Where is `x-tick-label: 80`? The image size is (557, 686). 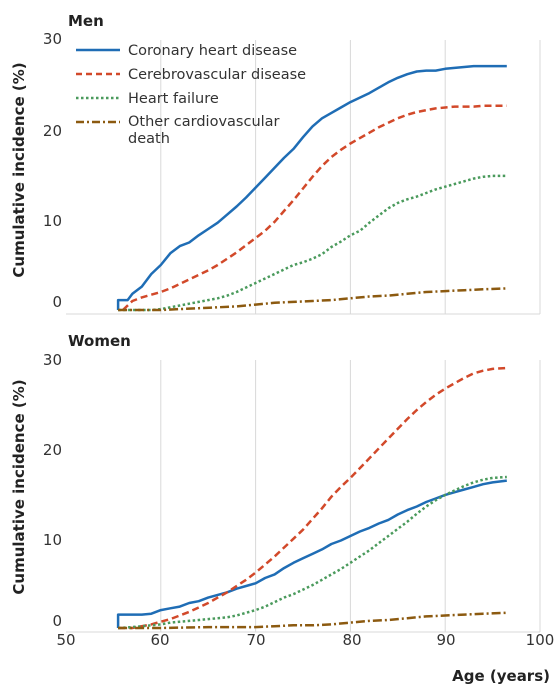
x-tick-label: 80 is located at coordinates (351, 640).